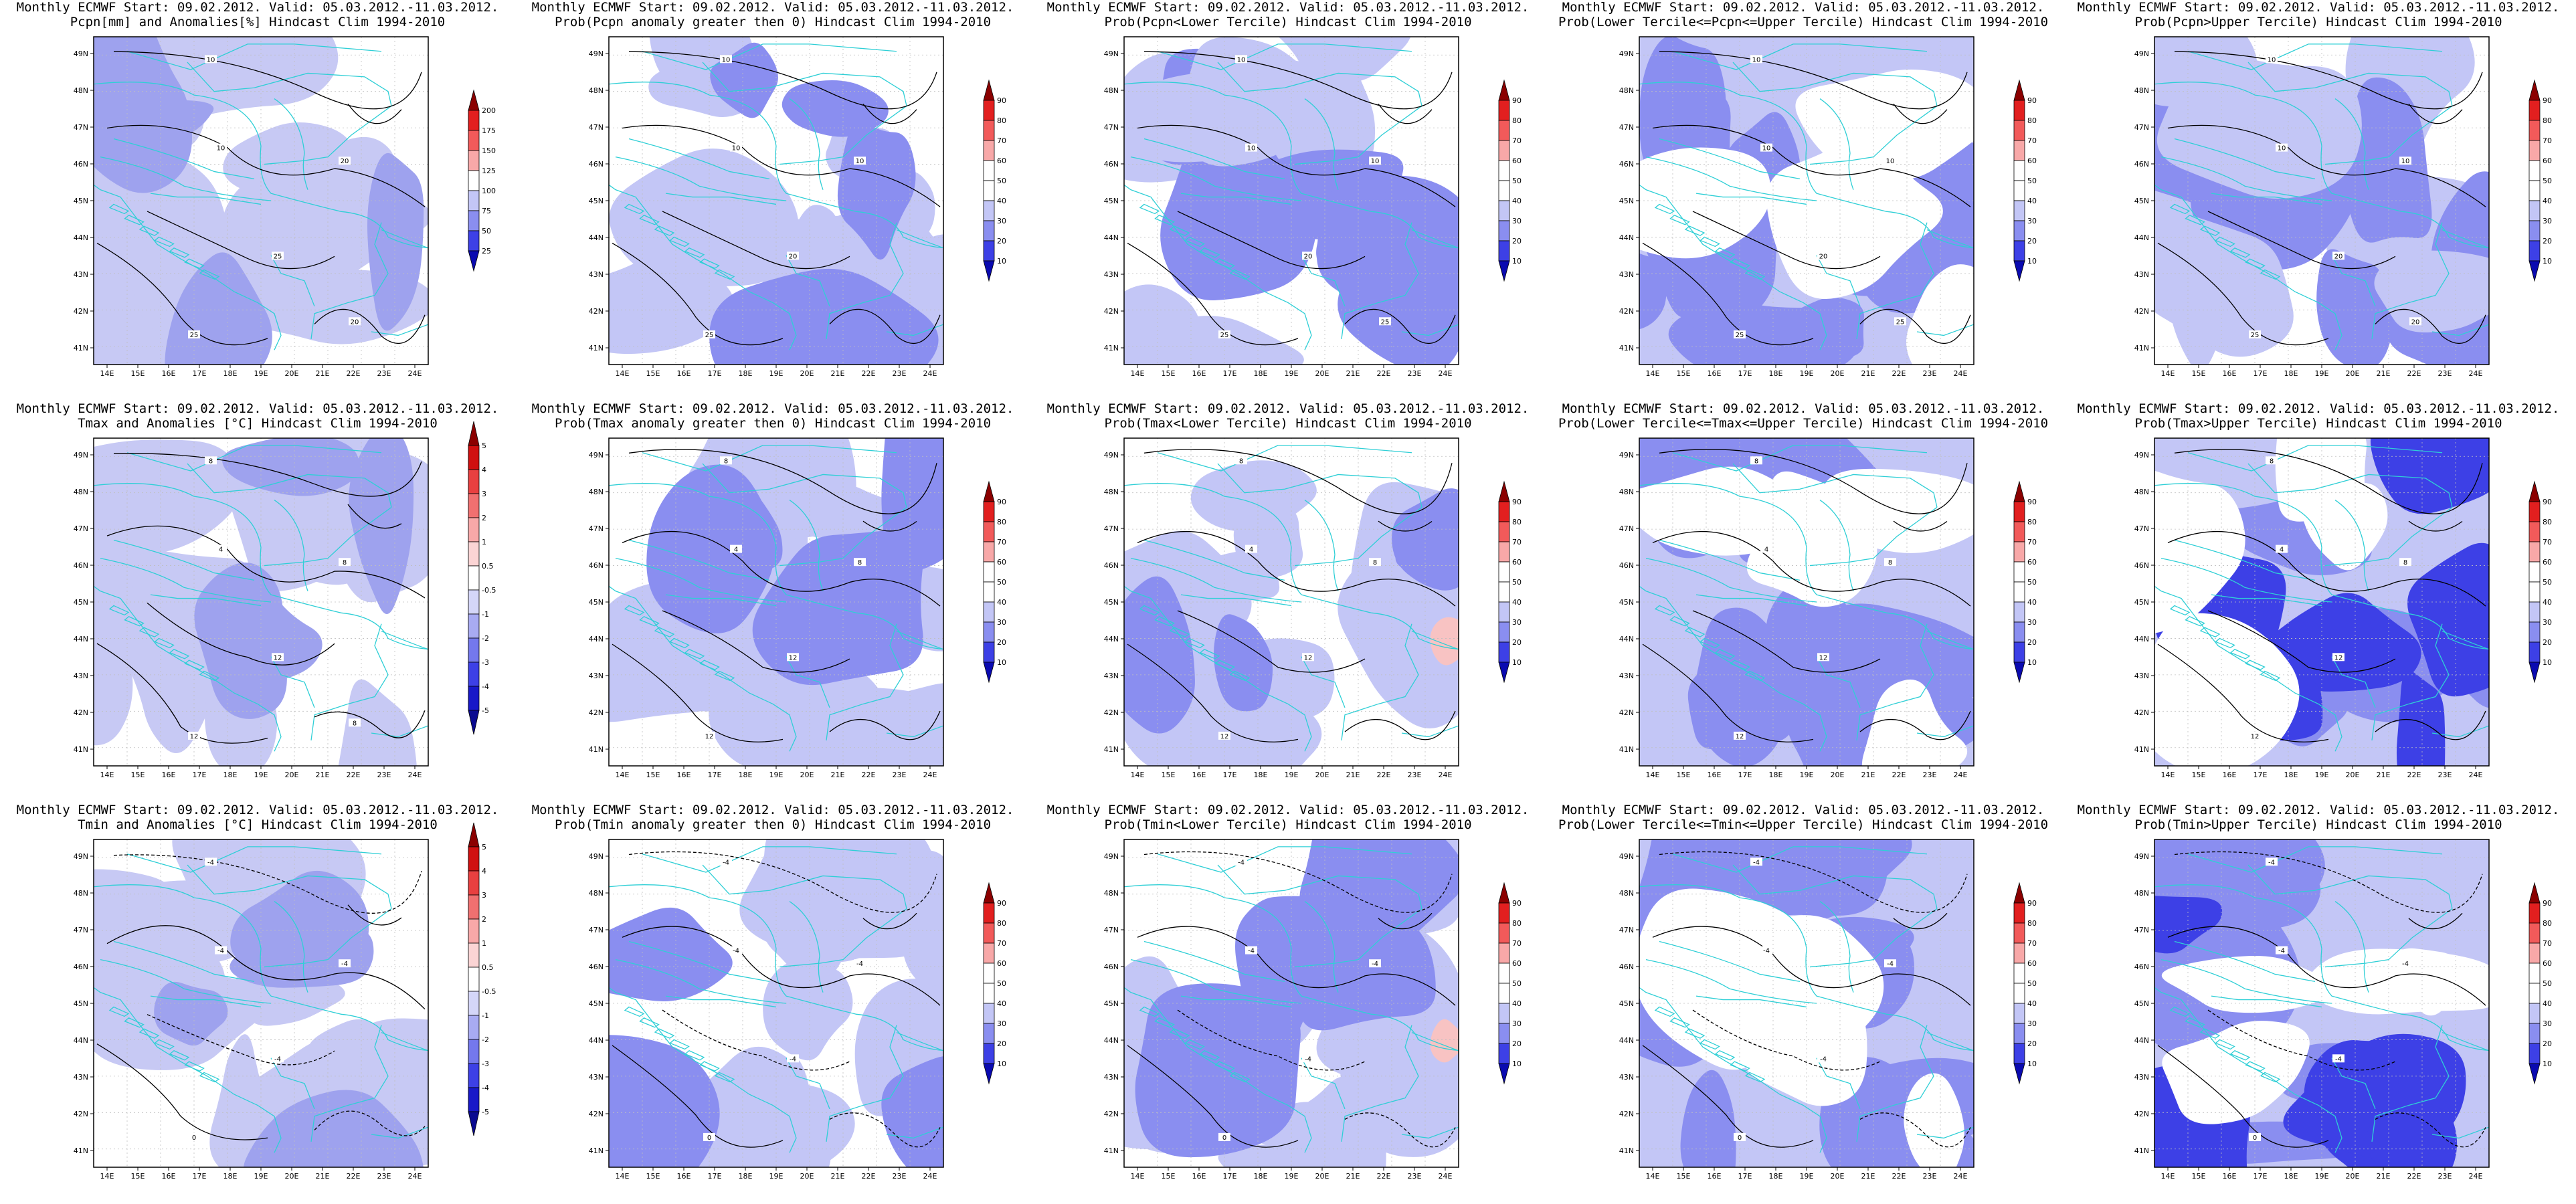 The height and width of the screenshot is (1204, 2576). What do you see at coordinates (1626, 90) in the screenshot?
I see `latitude-tick-label: 48N` at bounding box center [1626, 90].